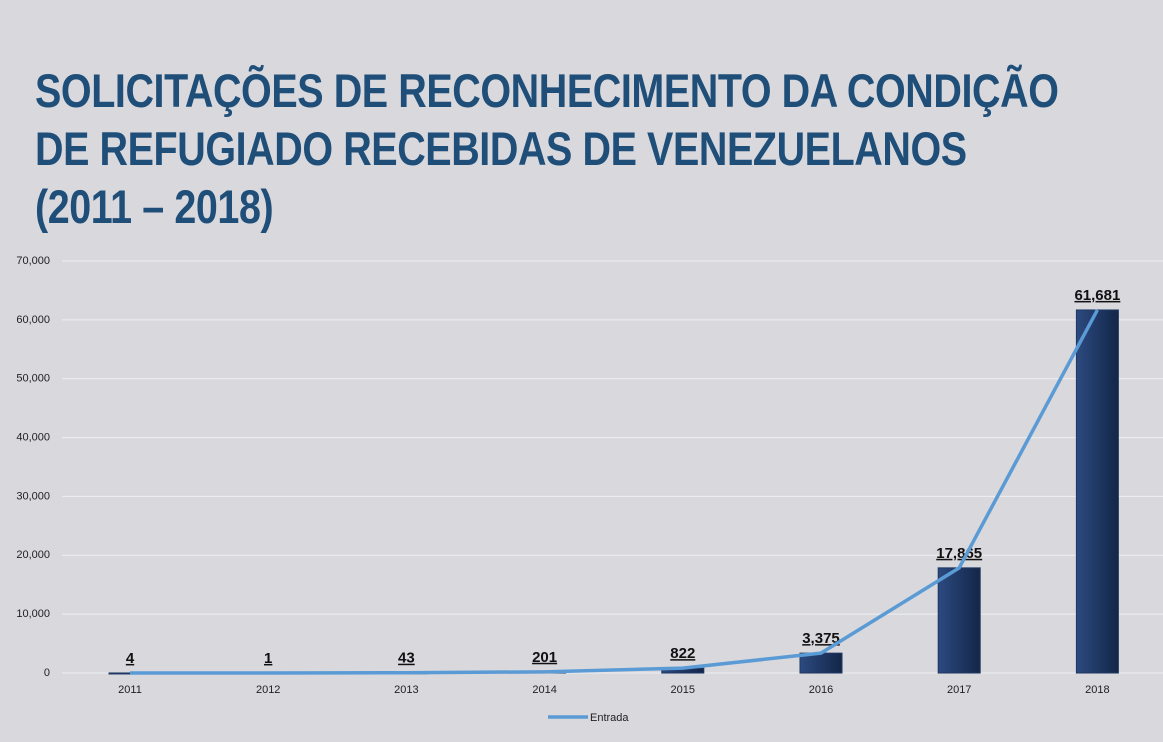 Image resolution: width=1163 pixels, height=742 pixels. I want to click on value-label: 43, so click(406, 658).